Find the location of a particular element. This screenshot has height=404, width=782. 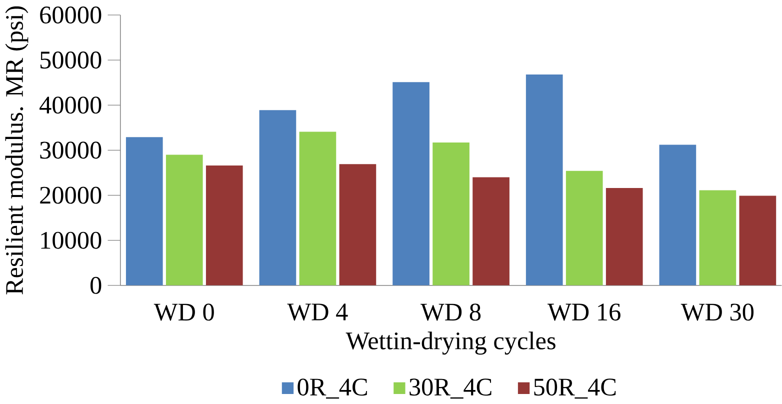

legend-label: 0R_4C is located at coordinates (332, 388).